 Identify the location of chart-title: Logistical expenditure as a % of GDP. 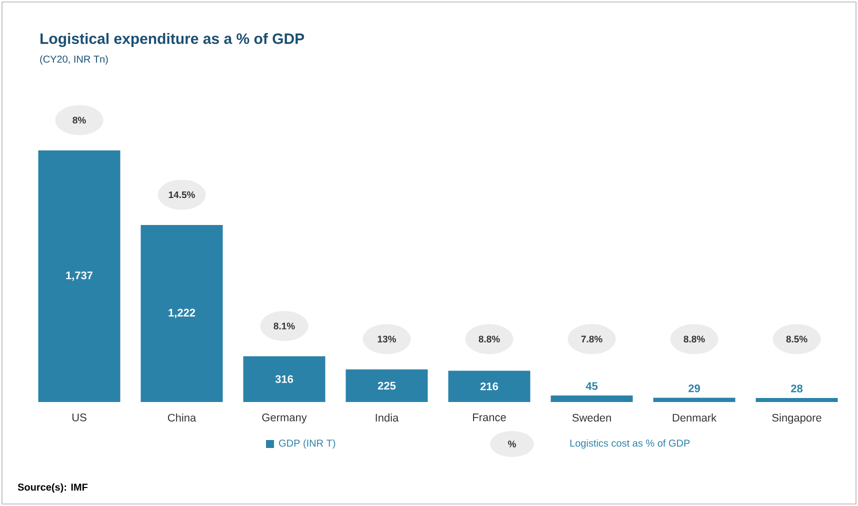
(172, 40).